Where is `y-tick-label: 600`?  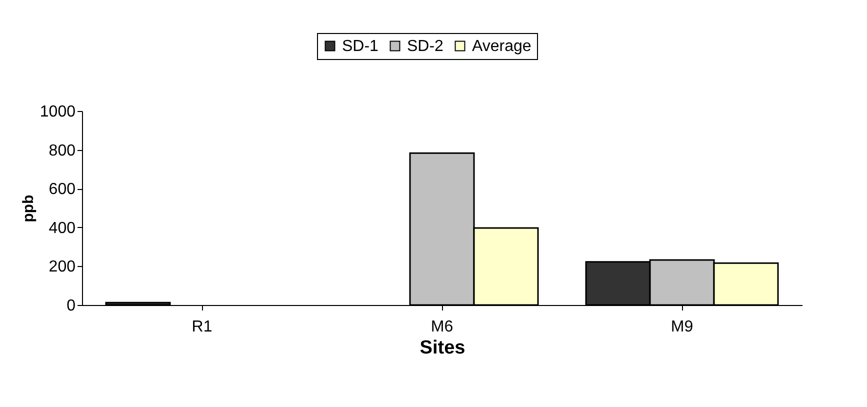
y-tick-label: 600 is located at coordinates (62, 189).